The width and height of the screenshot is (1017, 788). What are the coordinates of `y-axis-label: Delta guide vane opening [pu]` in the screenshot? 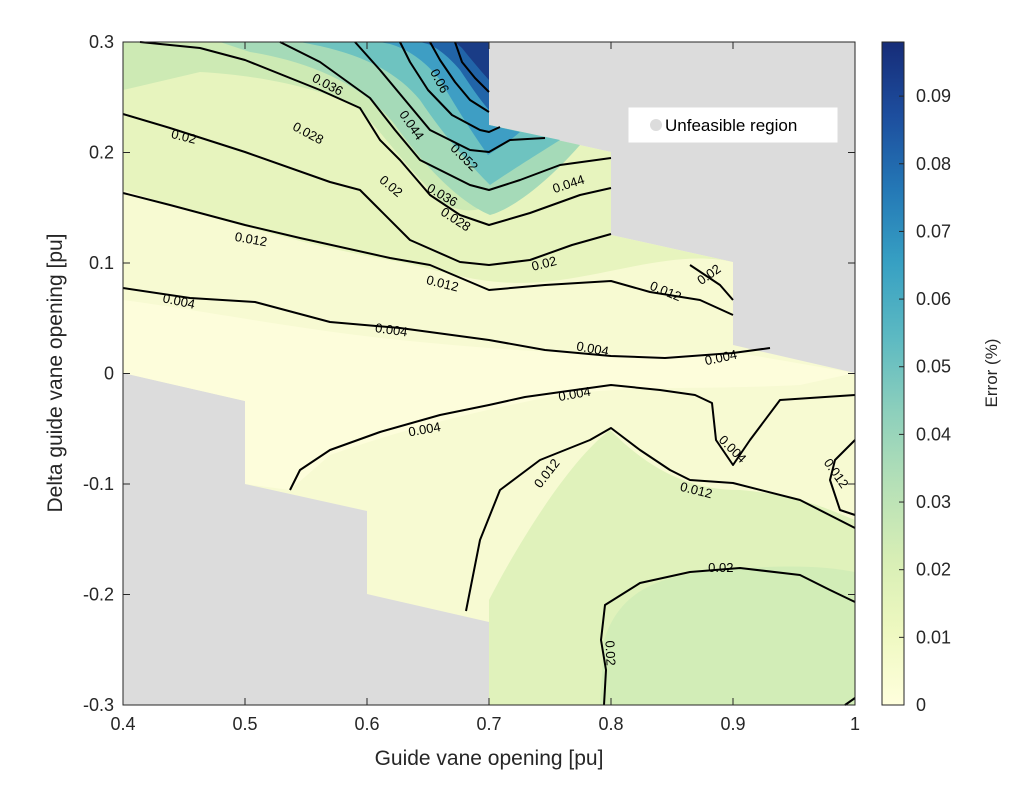 It's located at (55, 372).